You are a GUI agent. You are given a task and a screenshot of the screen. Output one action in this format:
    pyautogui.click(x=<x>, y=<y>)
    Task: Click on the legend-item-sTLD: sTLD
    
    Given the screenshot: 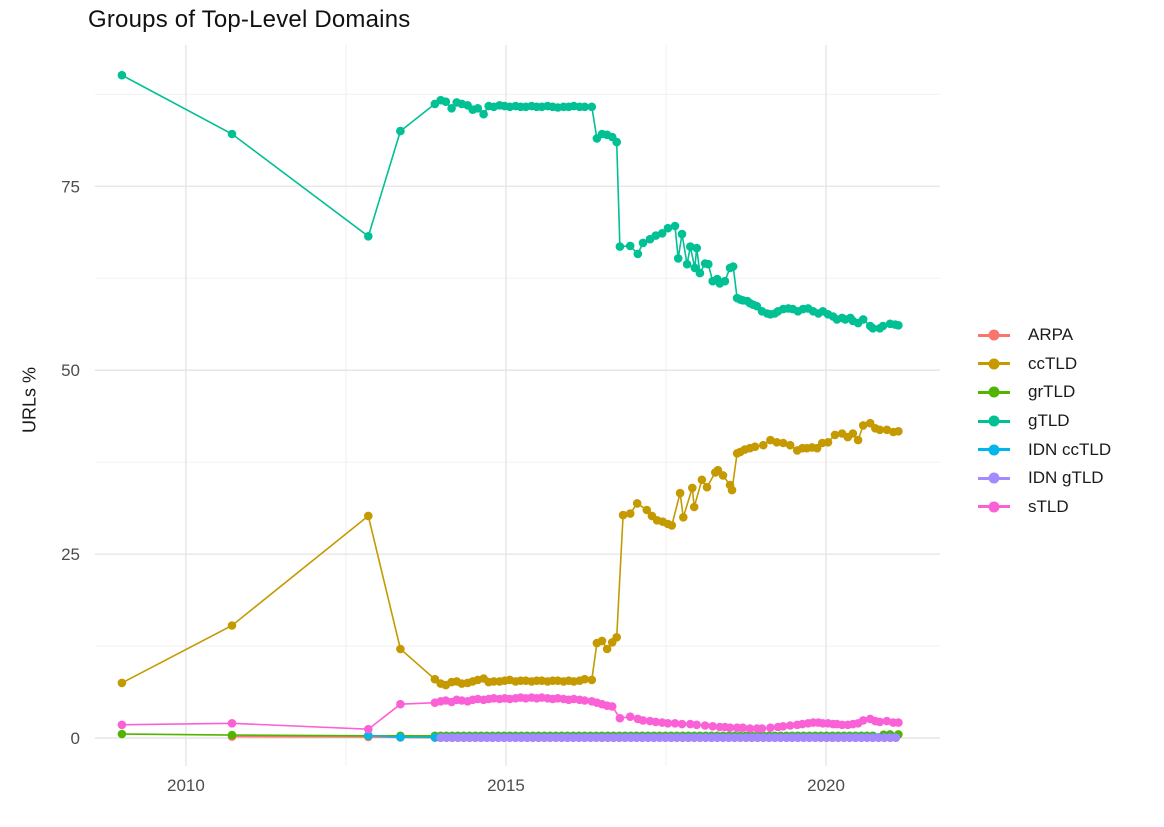 What is the action you would take?
    pyautogui.click(x=1041, y=507)
    